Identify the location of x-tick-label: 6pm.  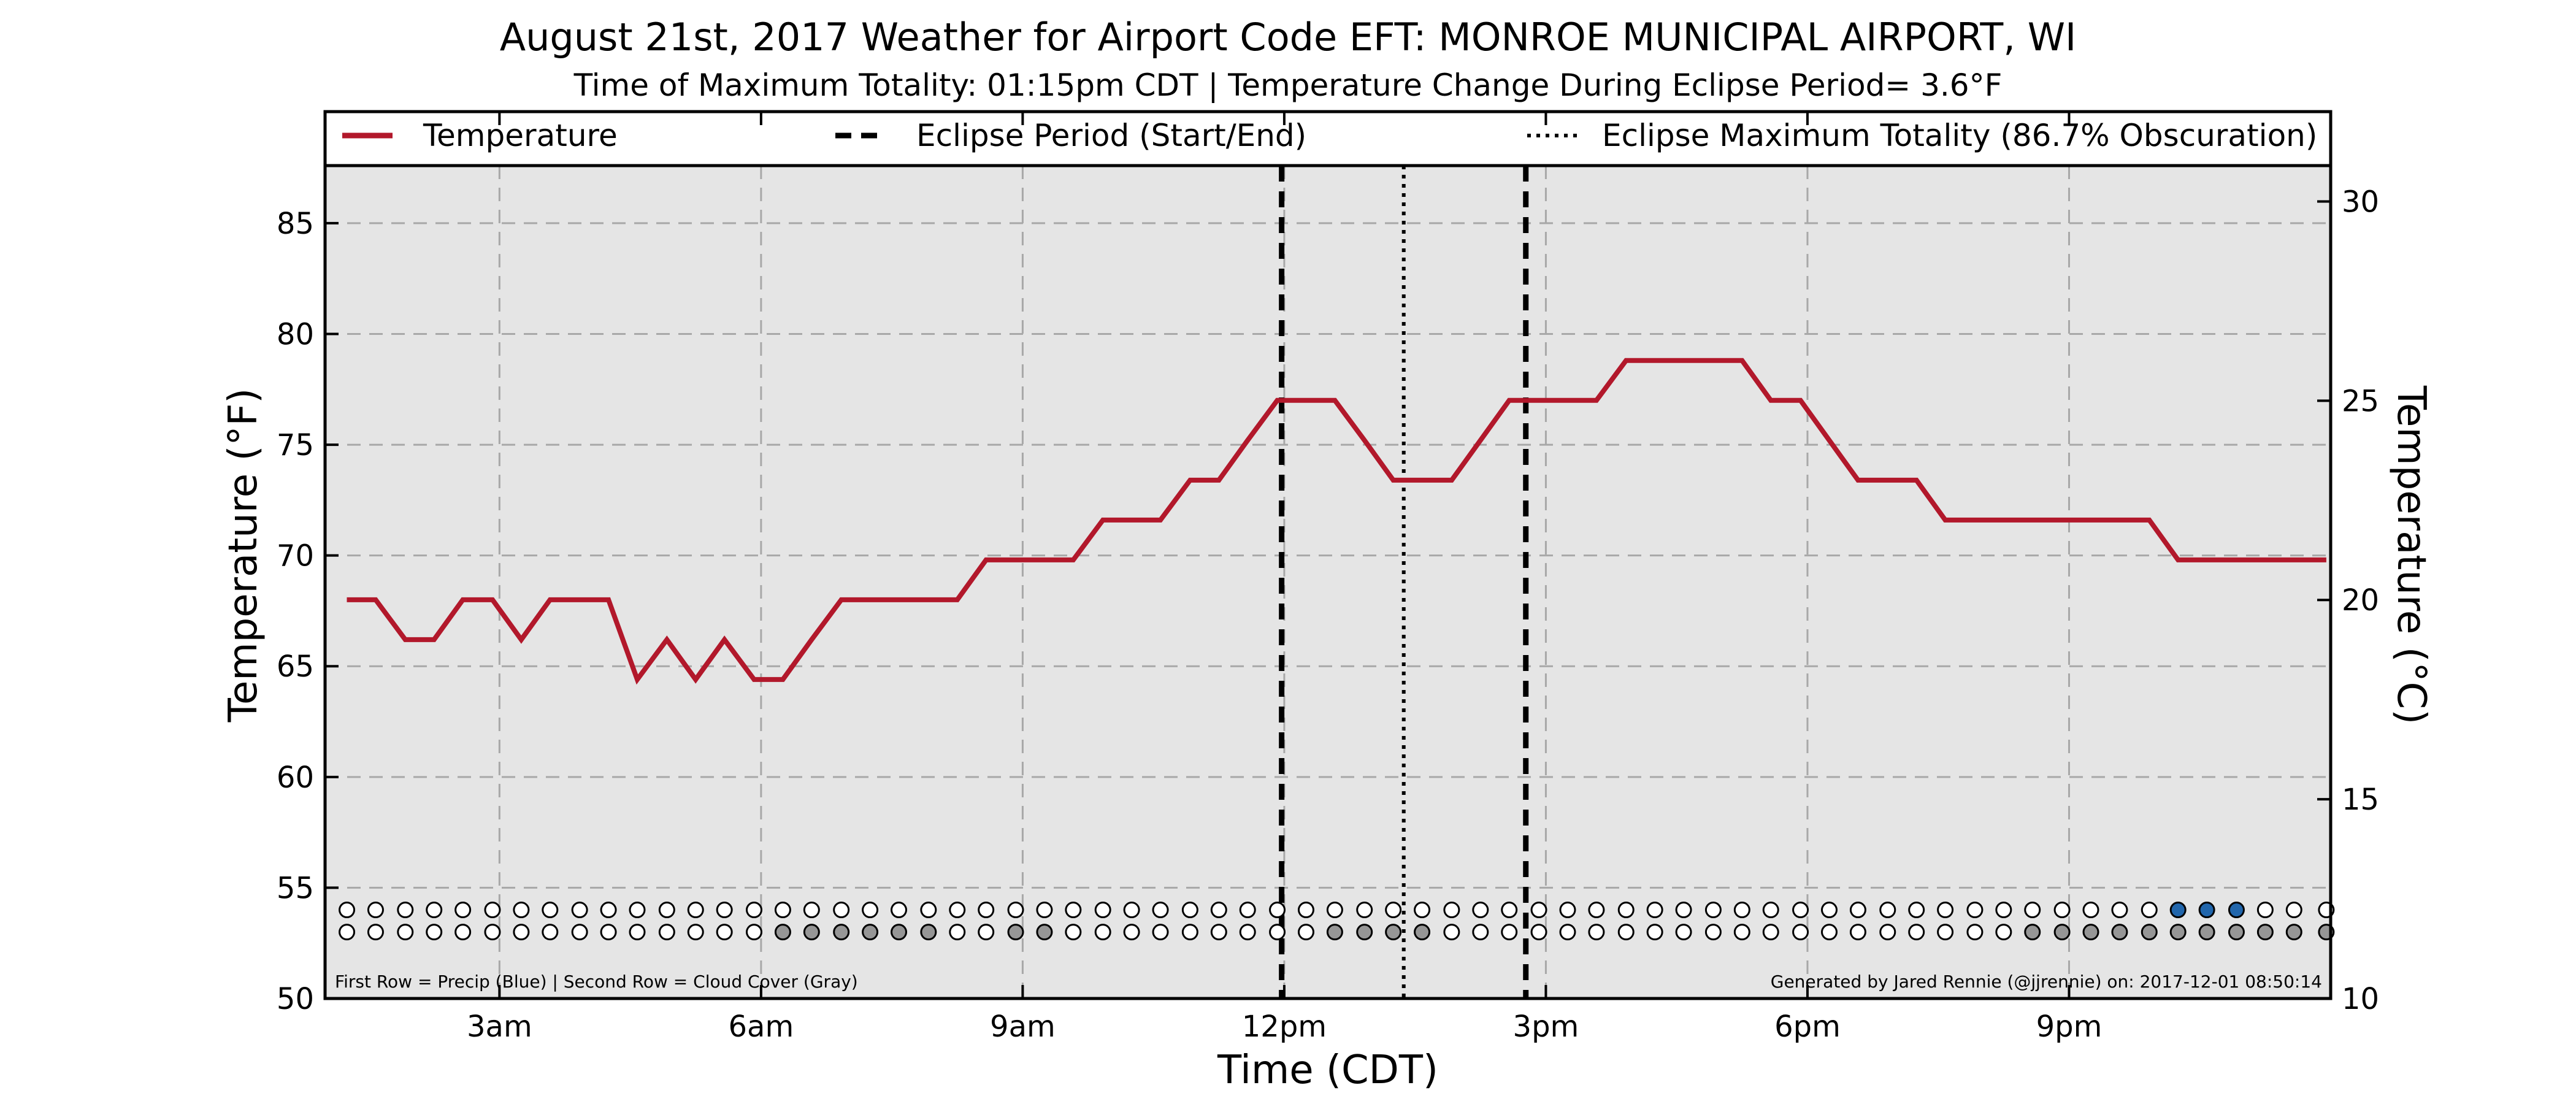
(1807, 1027).